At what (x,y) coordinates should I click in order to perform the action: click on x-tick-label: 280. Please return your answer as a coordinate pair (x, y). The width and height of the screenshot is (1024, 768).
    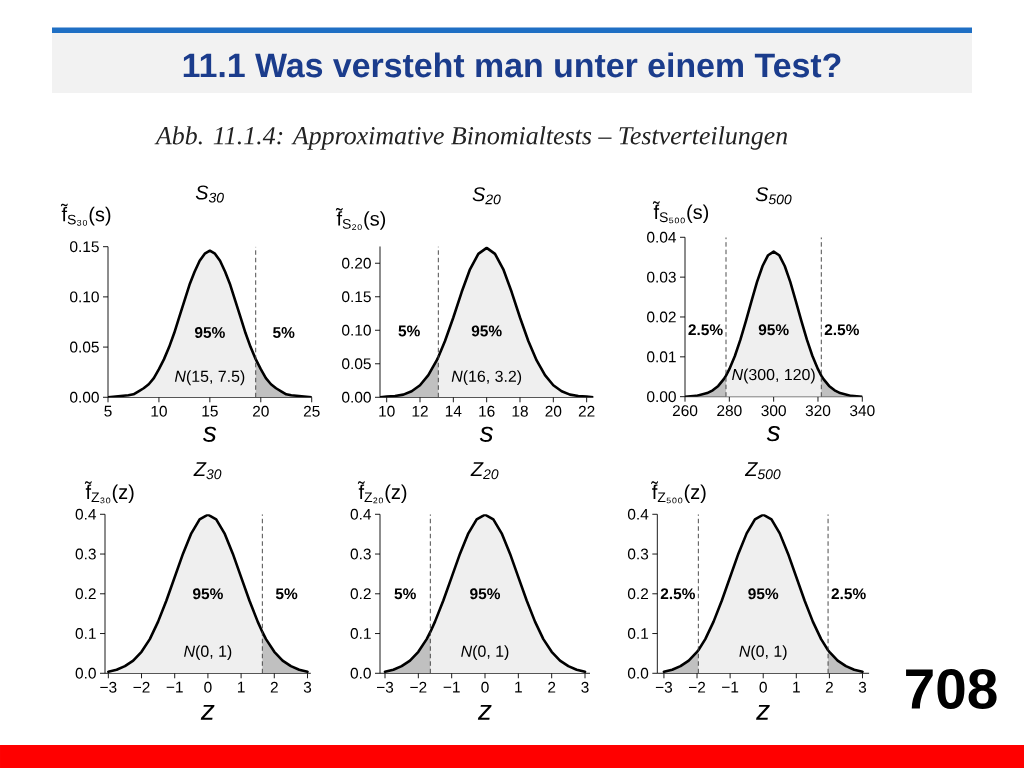
    Looking at the image, I should click on (729, 411).